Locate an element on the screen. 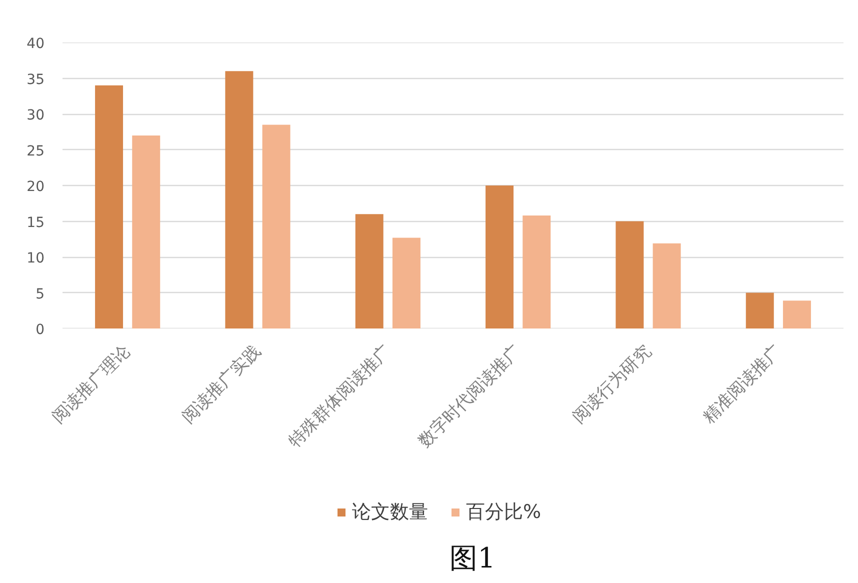  legend-label: 百分比% is located at coordinates (504, 512).